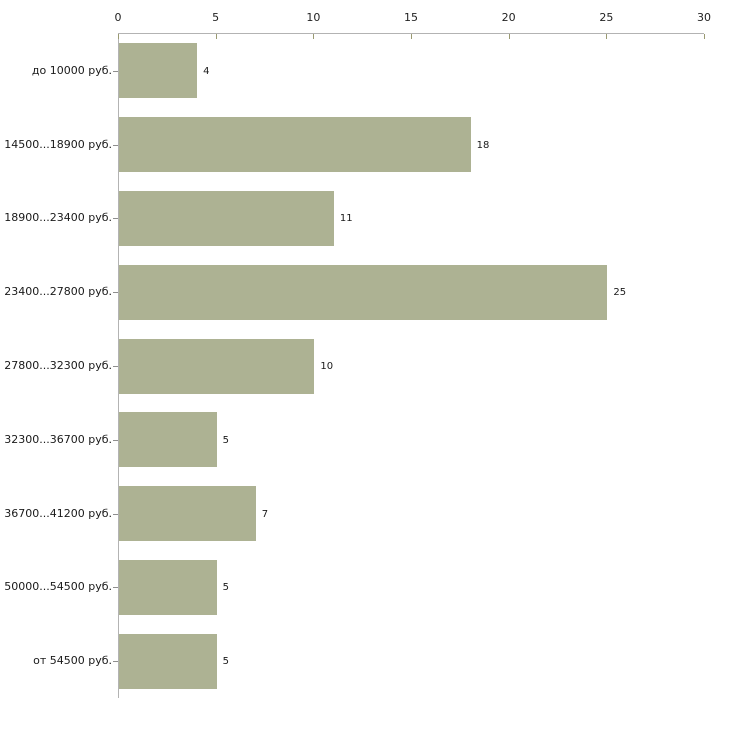  I want to click on category-label: 23400...27800 руб., so click(58, 292).